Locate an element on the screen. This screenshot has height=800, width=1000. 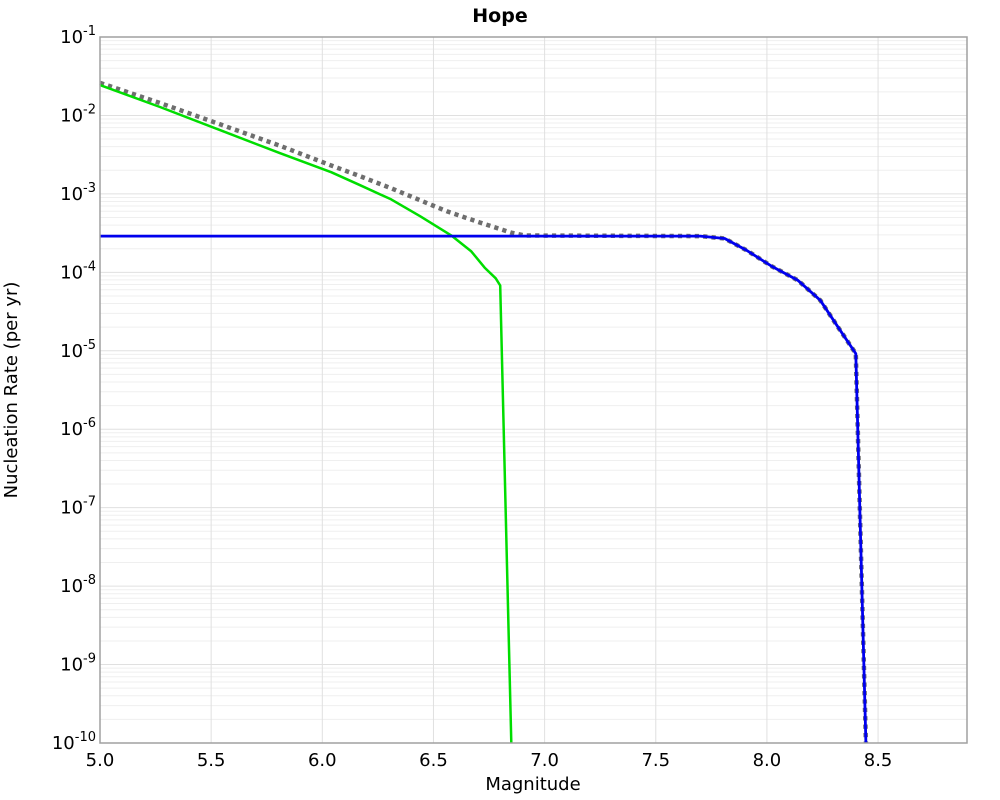
x-axis-label: Magnitude is located at coordinates (532, 784).